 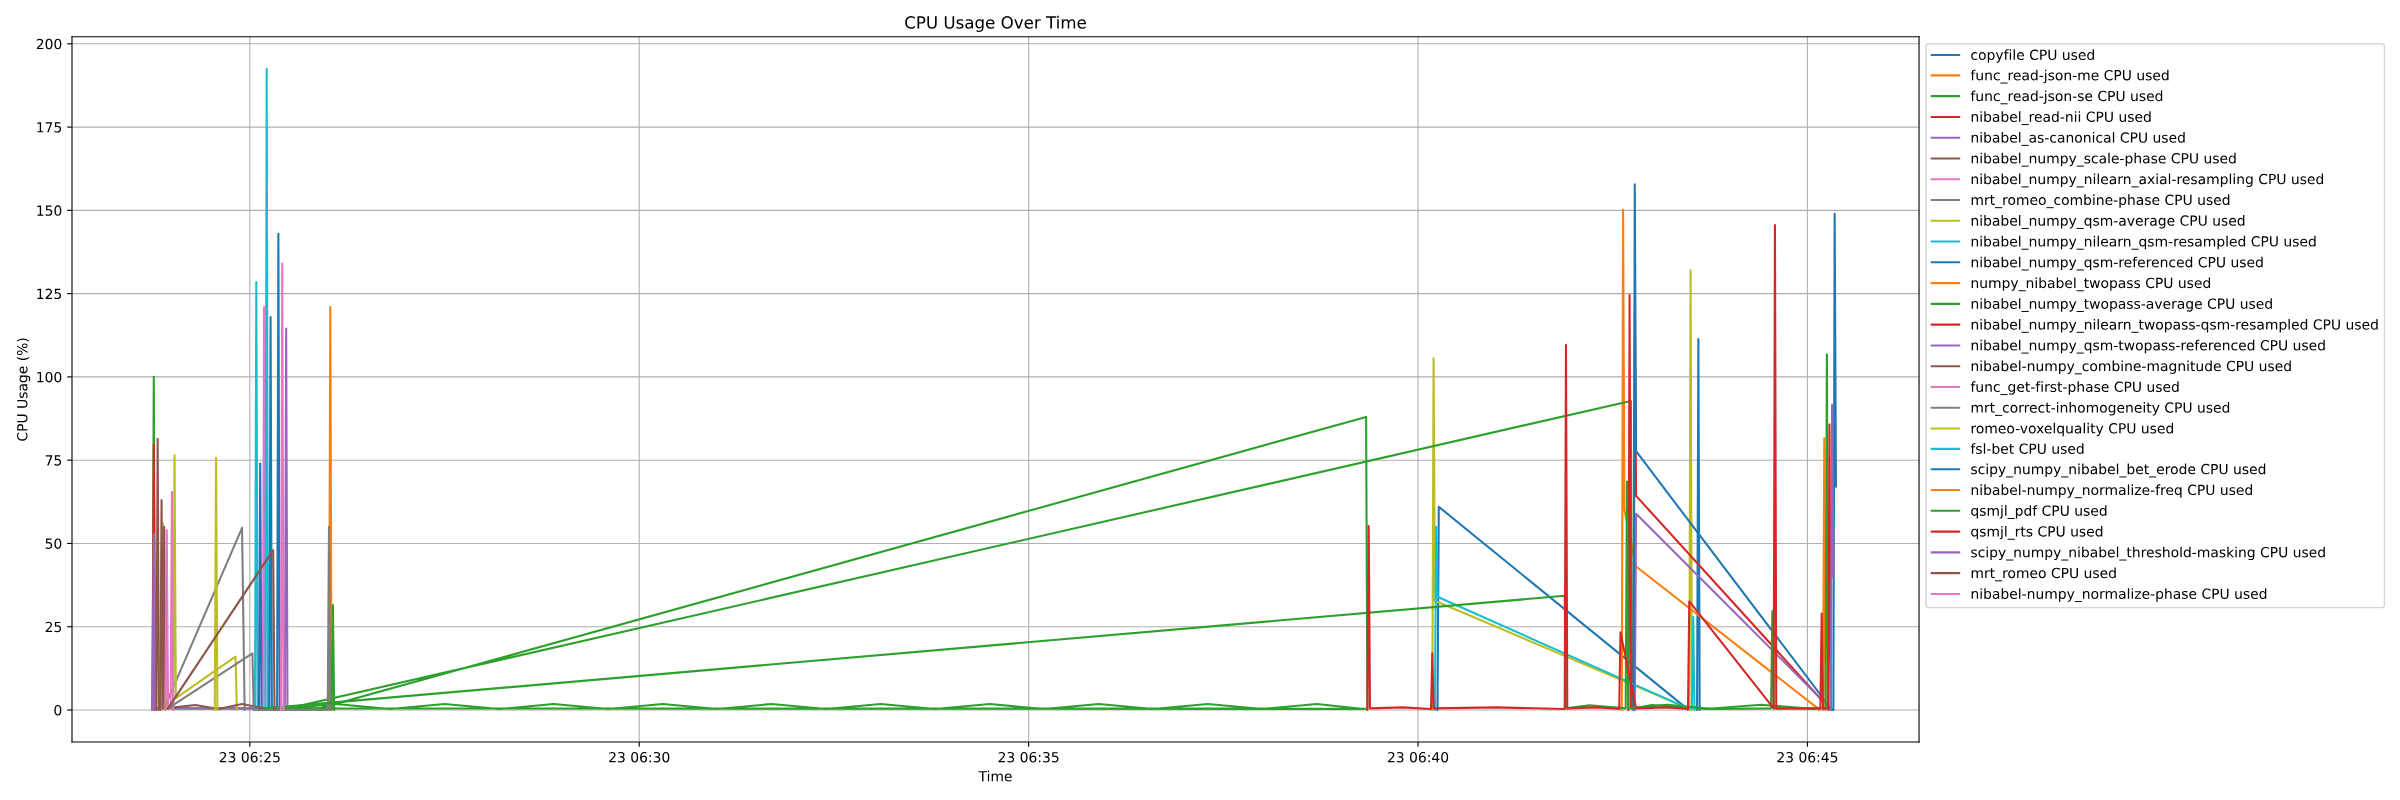 What do you see at coordinates (2074, 388) in the screenshot?
I see `legend-label: func_get-first-phase CPU used` at bounding box center [2074, 388].